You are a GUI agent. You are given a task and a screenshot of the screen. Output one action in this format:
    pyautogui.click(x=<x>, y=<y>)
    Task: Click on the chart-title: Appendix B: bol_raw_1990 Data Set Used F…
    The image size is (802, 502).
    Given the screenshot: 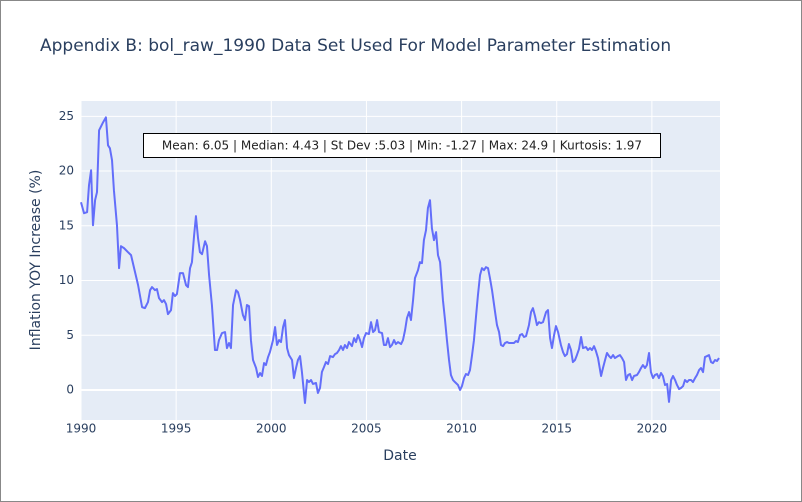 What is the action you would take?
    pyautogui.click(x=355, y=46)
    